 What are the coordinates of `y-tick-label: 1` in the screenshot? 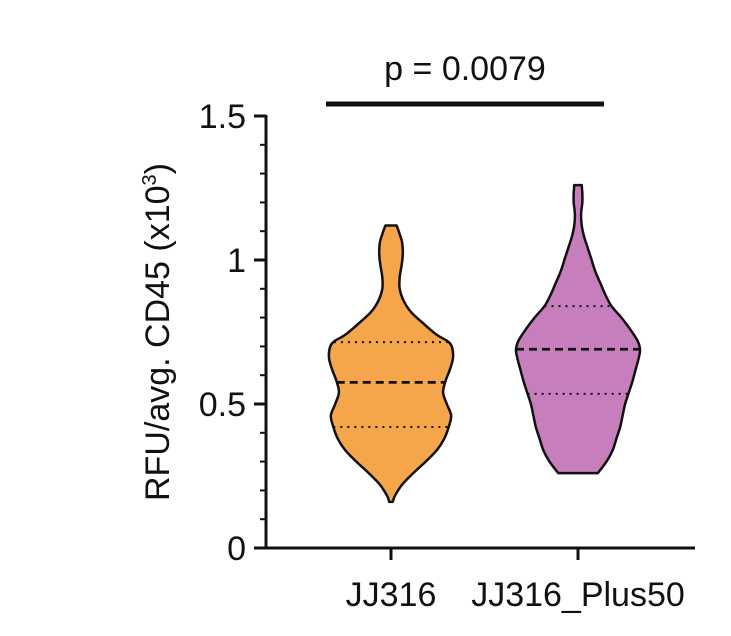 It's located at (236, 261).